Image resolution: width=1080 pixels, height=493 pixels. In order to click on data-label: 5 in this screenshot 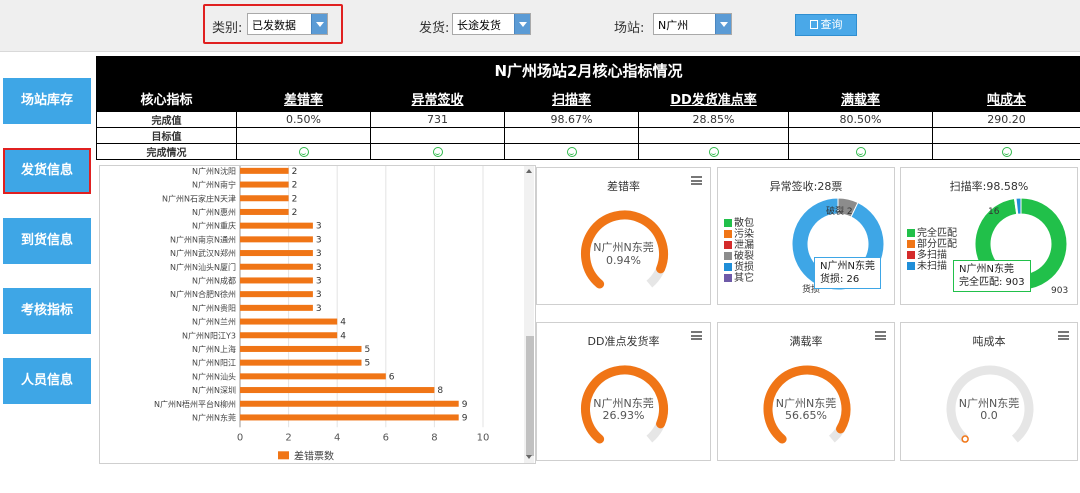, I will do `click(368, 364)`.